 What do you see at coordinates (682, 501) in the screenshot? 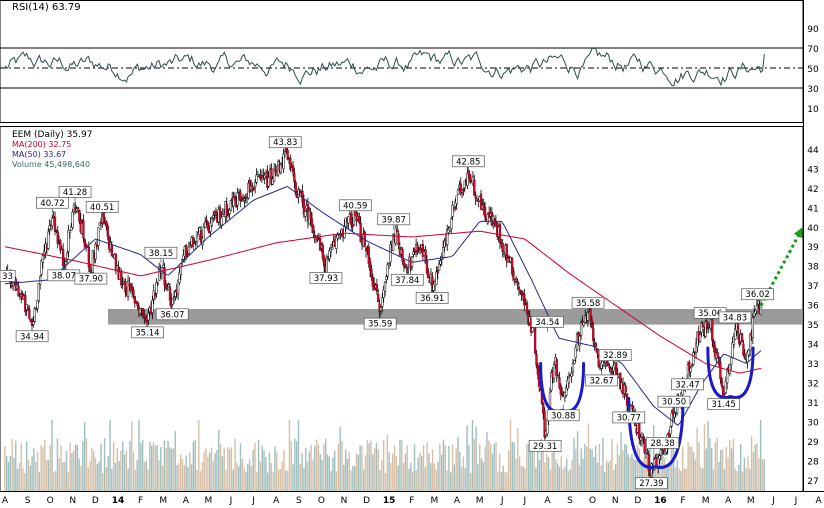
I see `x-tick-label: F` at bounding box center [682, 501].